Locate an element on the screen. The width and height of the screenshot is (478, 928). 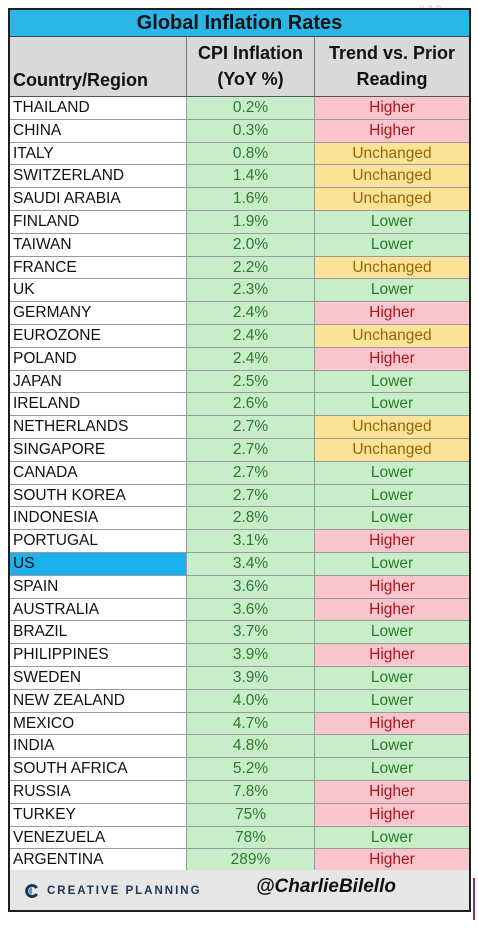
table-row: VENEZUELA 78% Lower is located at coordinates (239, 838).